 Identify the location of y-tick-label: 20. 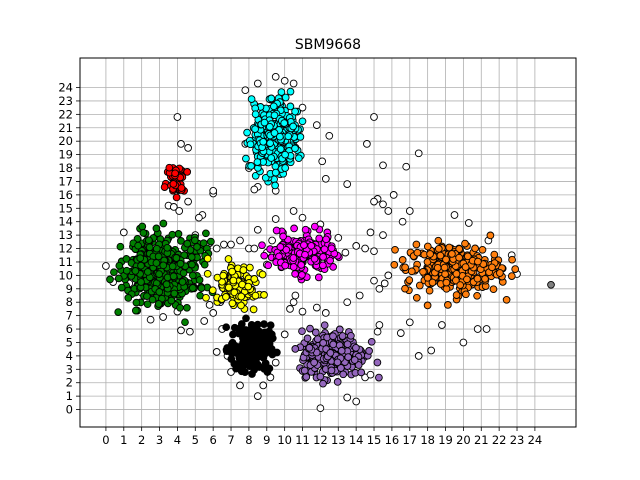
(65, 141).